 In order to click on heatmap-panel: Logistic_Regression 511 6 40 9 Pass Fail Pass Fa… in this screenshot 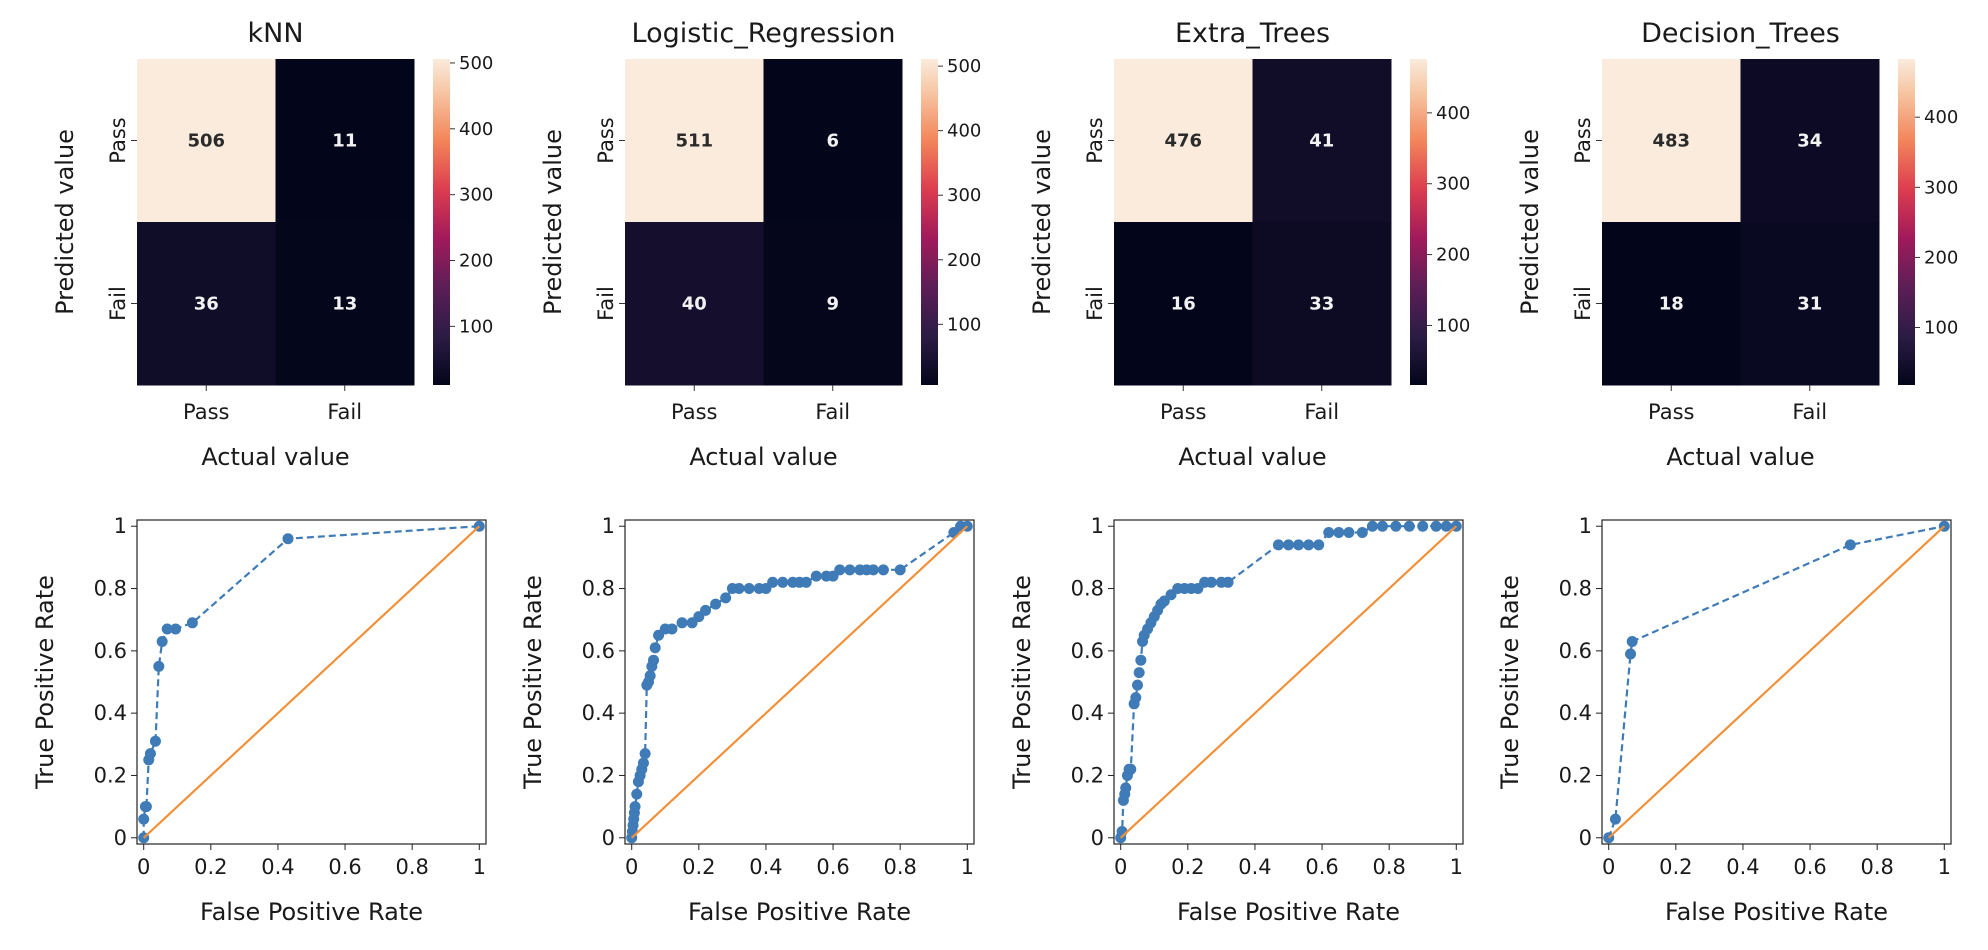, I will do `click(760, 244)`.